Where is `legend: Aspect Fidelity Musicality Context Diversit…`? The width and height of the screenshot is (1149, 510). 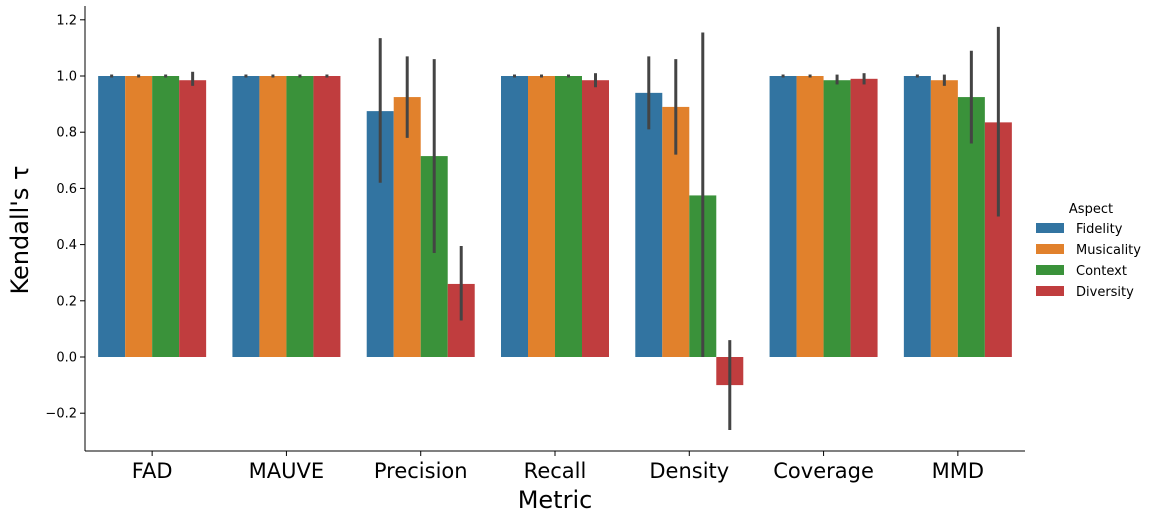
legend: Aspect Fidelity Musicality Context Diversit… is located at coordinates (1088, 251).